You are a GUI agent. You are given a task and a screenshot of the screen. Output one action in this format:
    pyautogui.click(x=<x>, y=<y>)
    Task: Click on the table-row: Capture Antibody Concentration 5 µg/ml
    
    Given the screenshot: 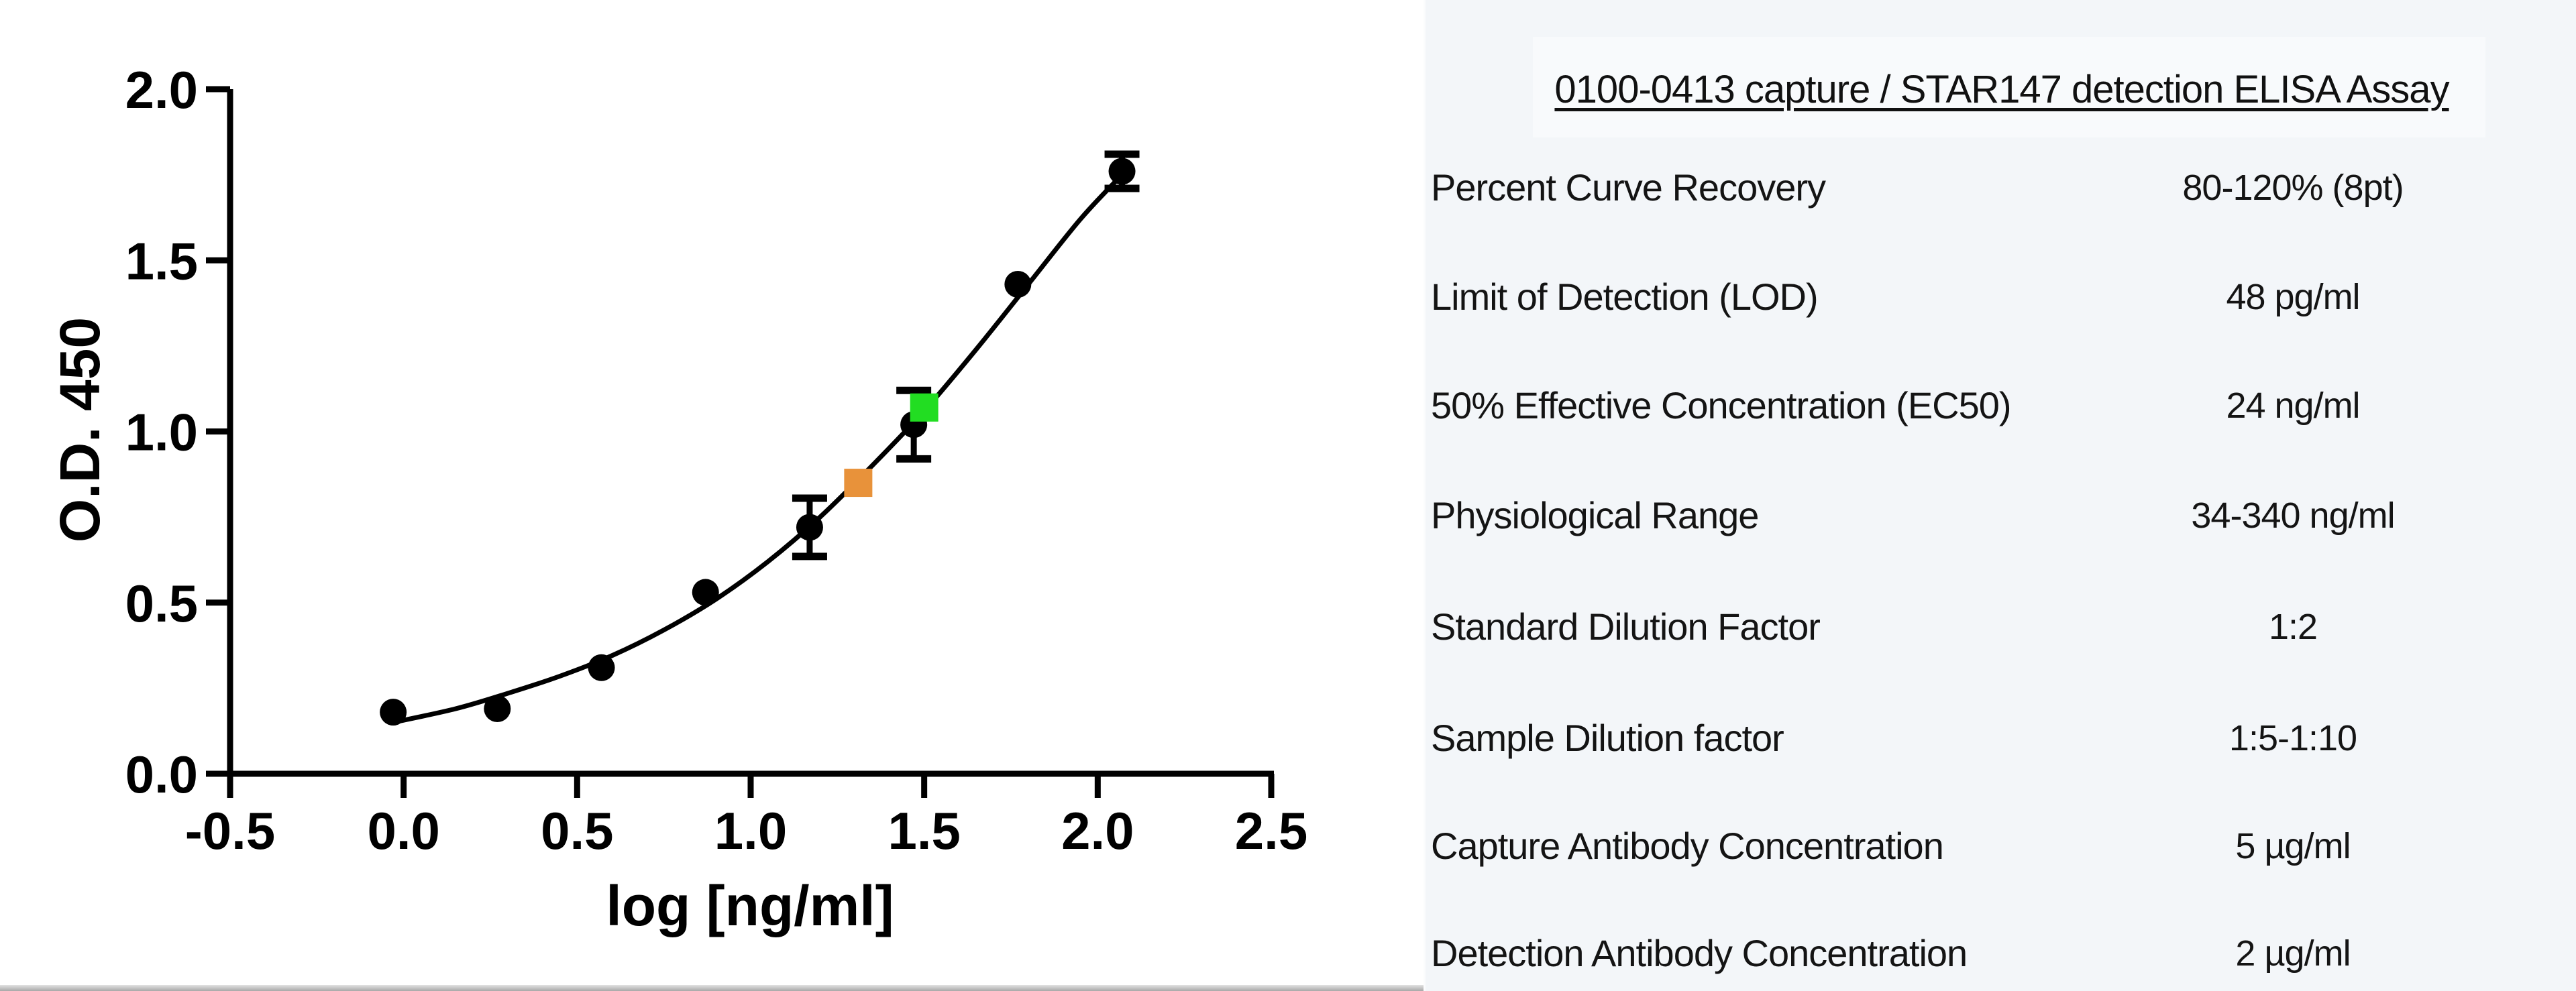 What is the action you would take?
    pyautogui.click(x=2001, y=846)
    